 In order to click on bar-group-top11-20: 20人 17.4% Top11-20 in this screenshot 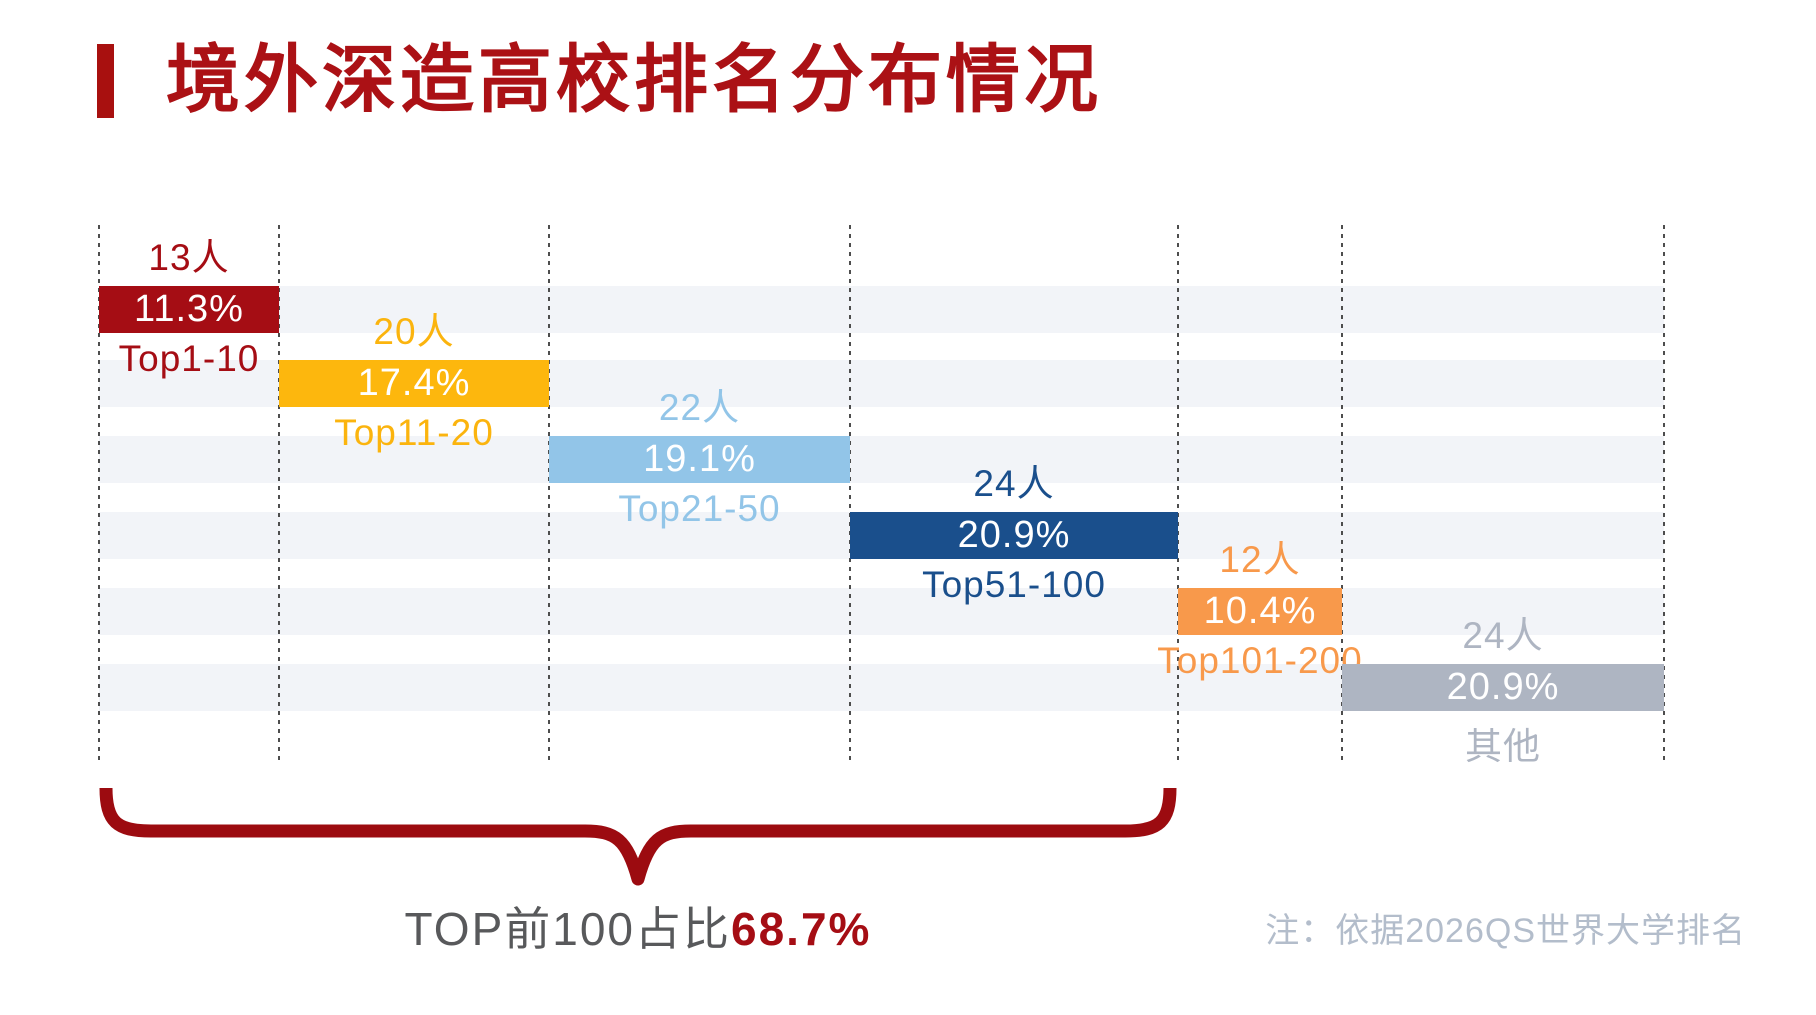, I will do `click(414, 382)`.